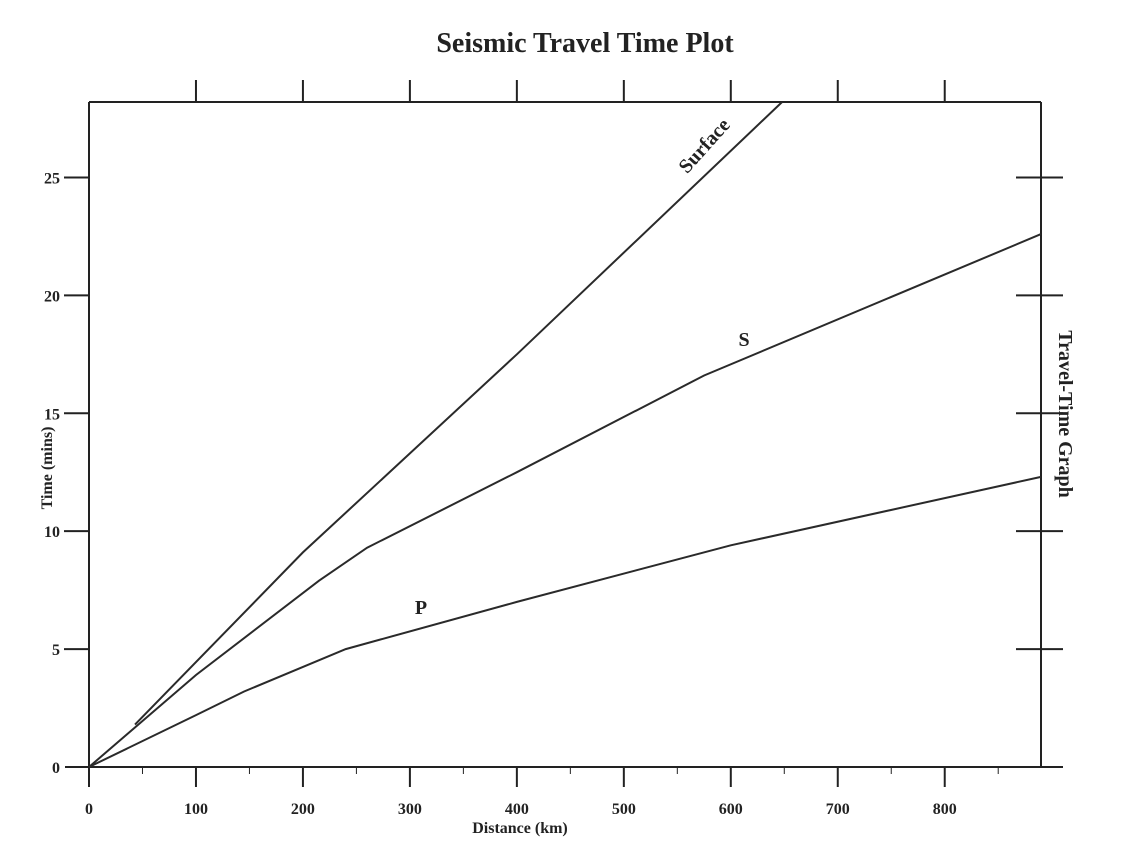  What do you see at coordinates (52, 532) in the screenshot?
I see `y-tick-label: 10` at bounding box center [52, 532].